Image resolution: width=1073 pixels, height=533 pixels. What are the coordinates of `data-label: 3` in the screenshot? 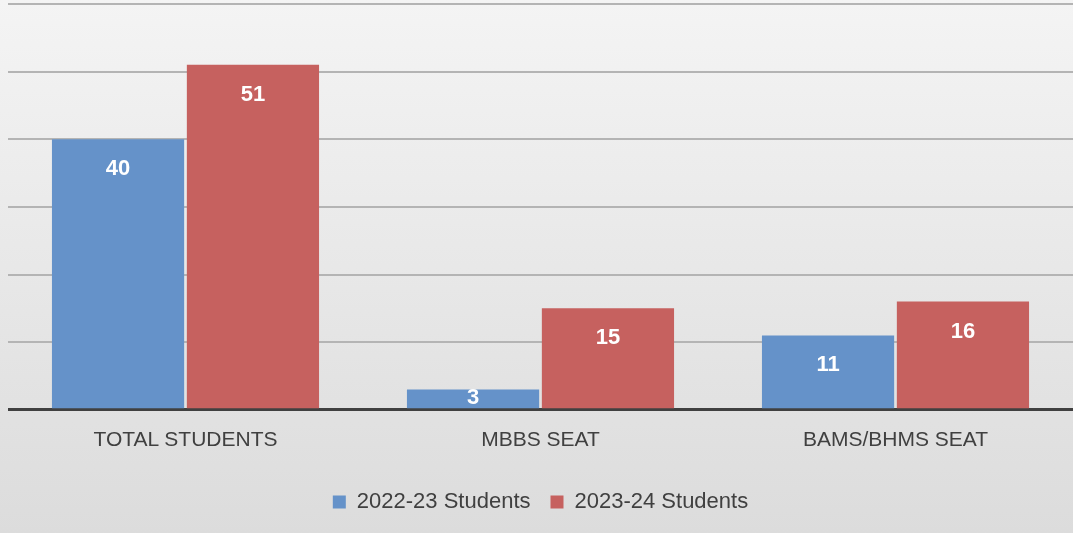 It's located at (473, 397).